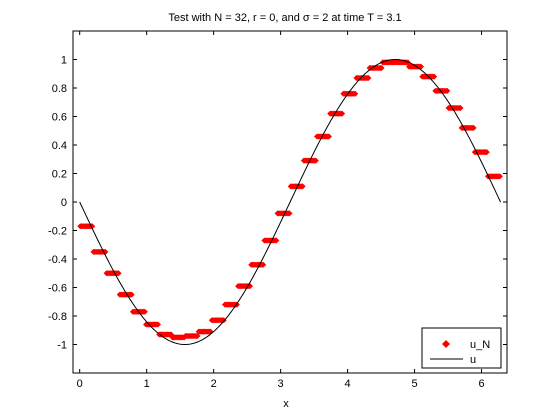  I want to click on y-tick-label: 0.4, so click(59, 146).